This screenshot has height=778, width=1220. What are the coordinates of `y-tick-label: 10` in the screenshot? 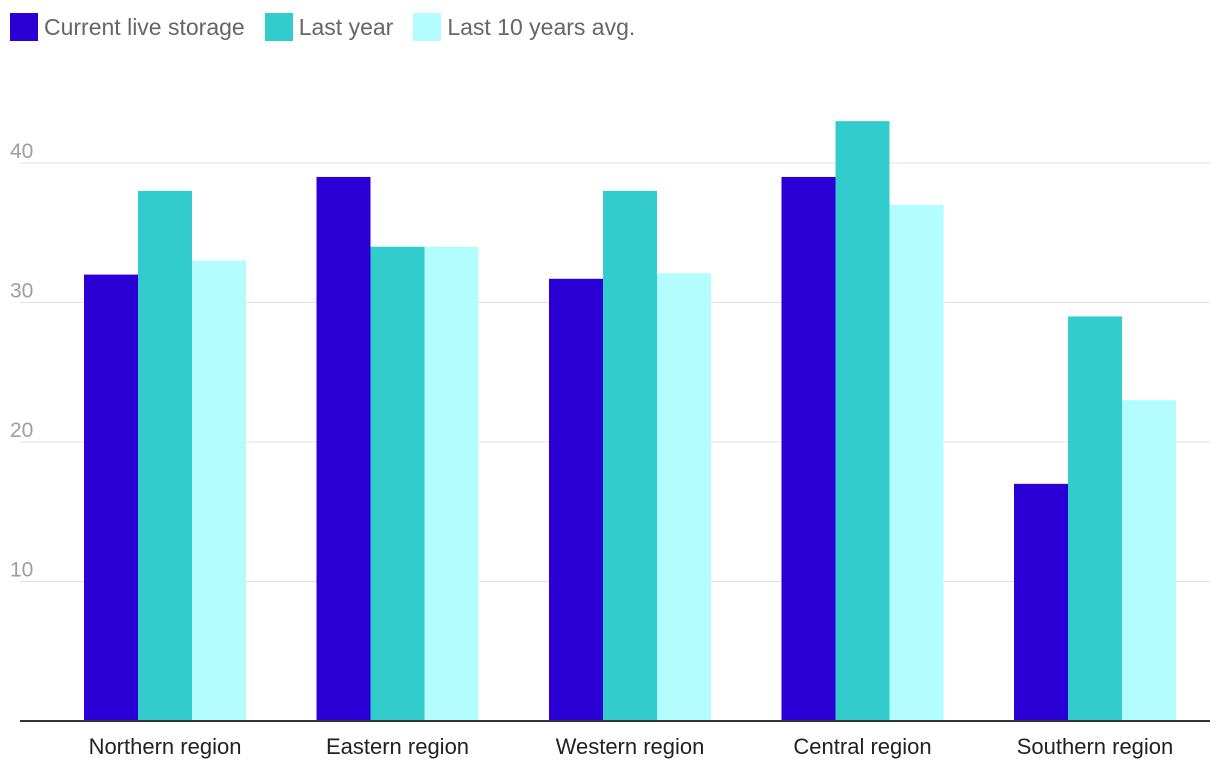 It's located at (21, 570).